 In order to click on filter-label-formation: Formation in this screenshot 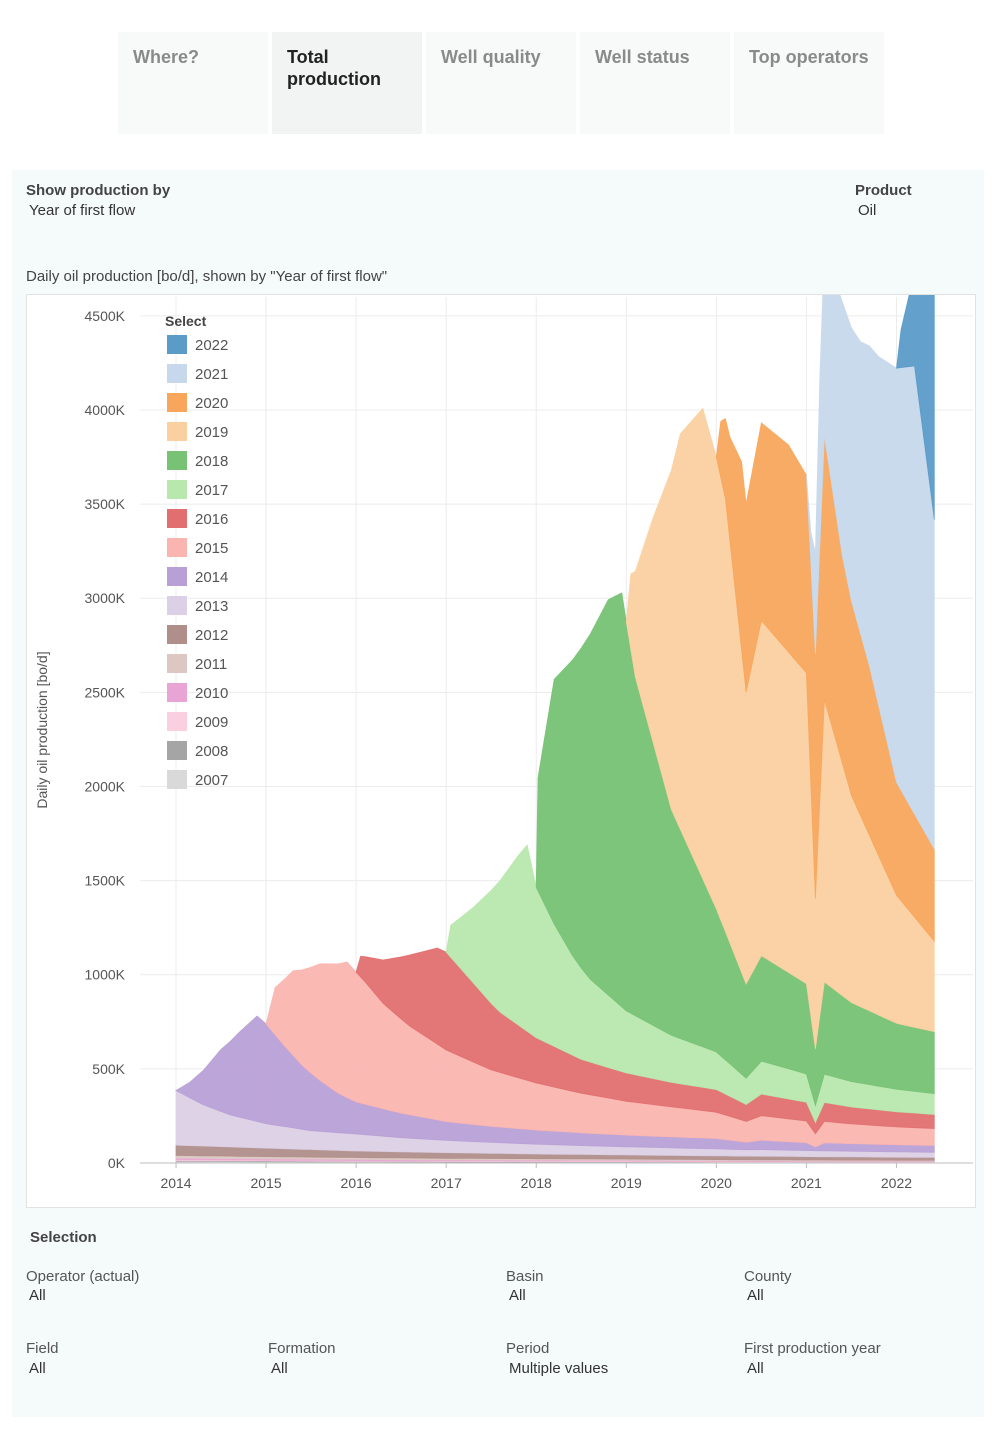, I will do `click(302, 1348)`.